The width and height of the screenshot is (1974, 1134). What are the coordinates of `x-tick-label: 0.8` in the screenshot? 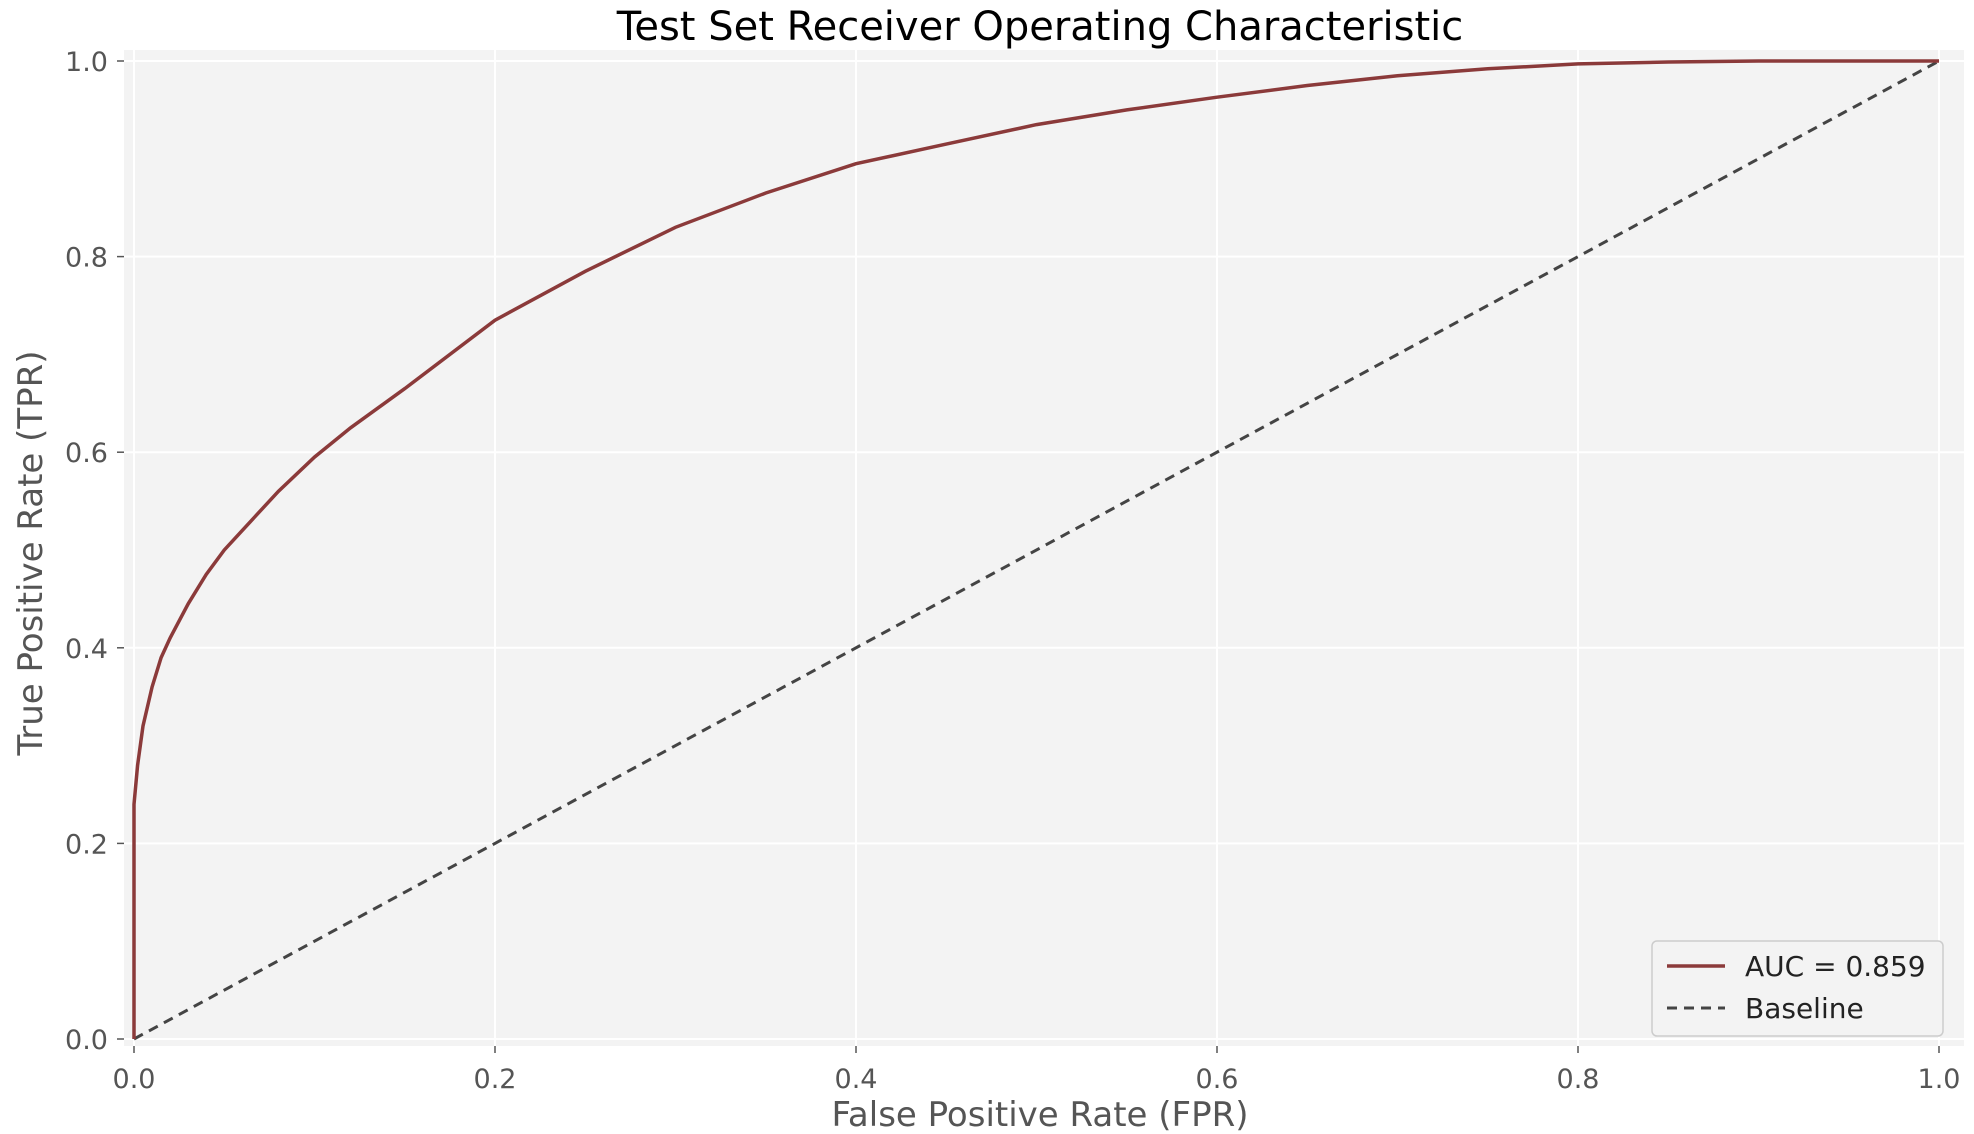 It's located at (1578, 1079).